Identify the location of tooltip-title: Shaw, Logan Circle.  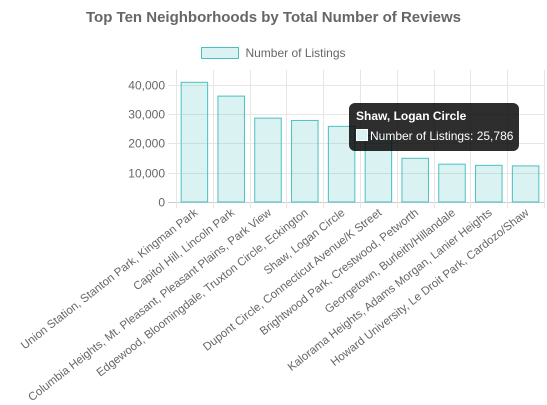
(411, 116).